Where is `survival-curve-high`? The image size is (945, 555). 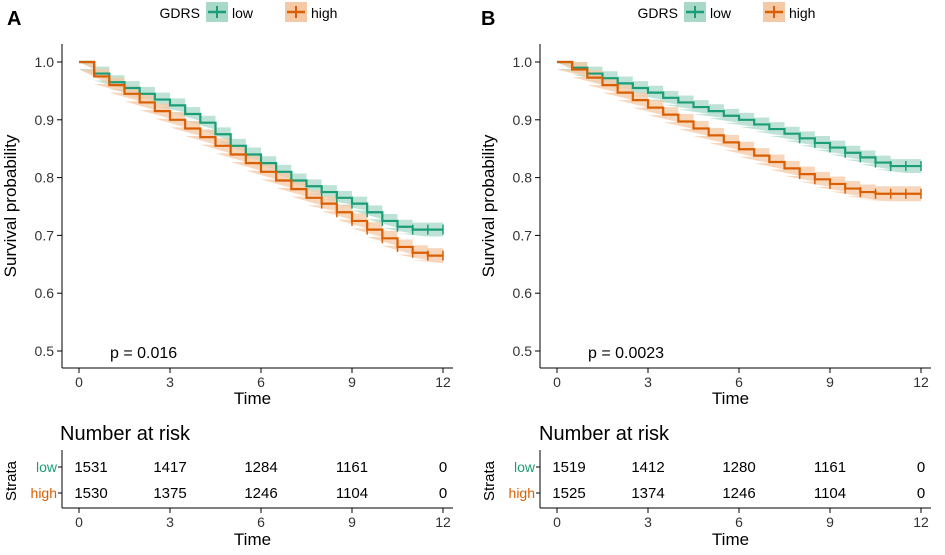
survival-curve-high is located at coordinates (261, 158).